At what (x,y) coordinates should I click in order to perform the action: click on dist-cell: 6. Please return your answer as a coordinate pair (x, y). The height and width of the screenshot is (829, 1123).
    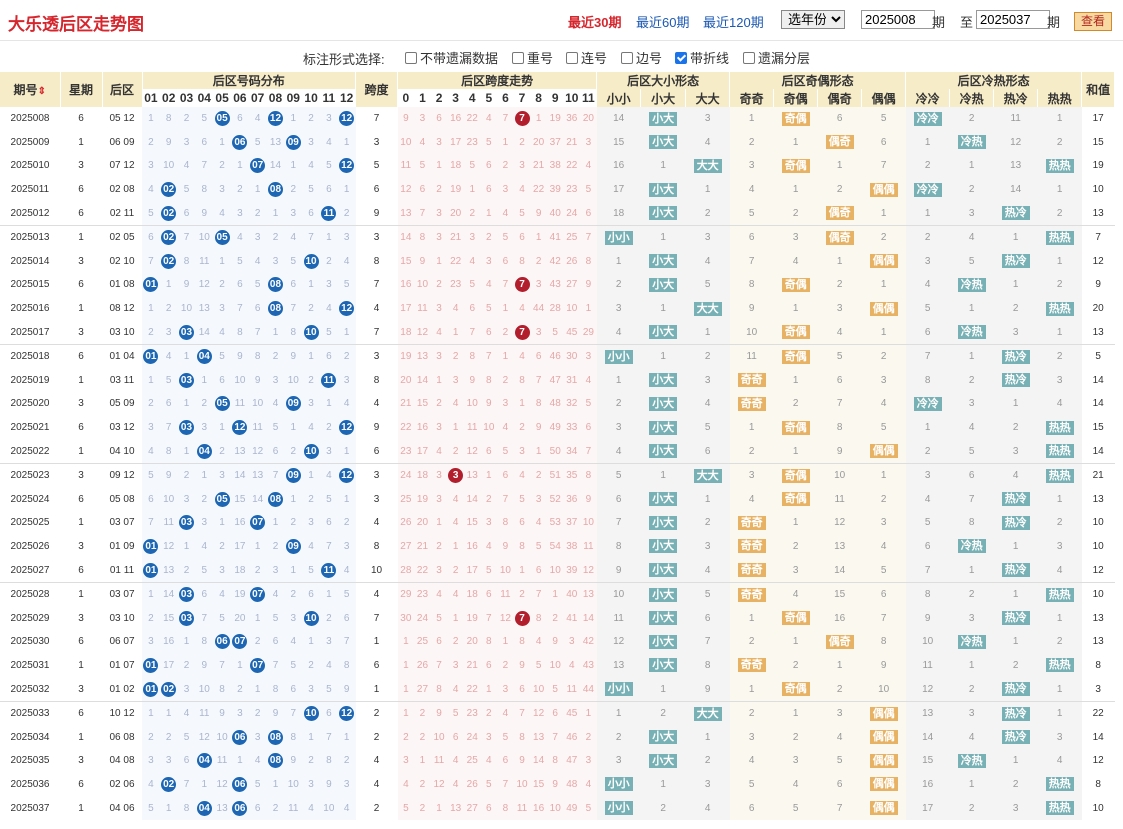
    Looking at the image, I should click on (257, 808).